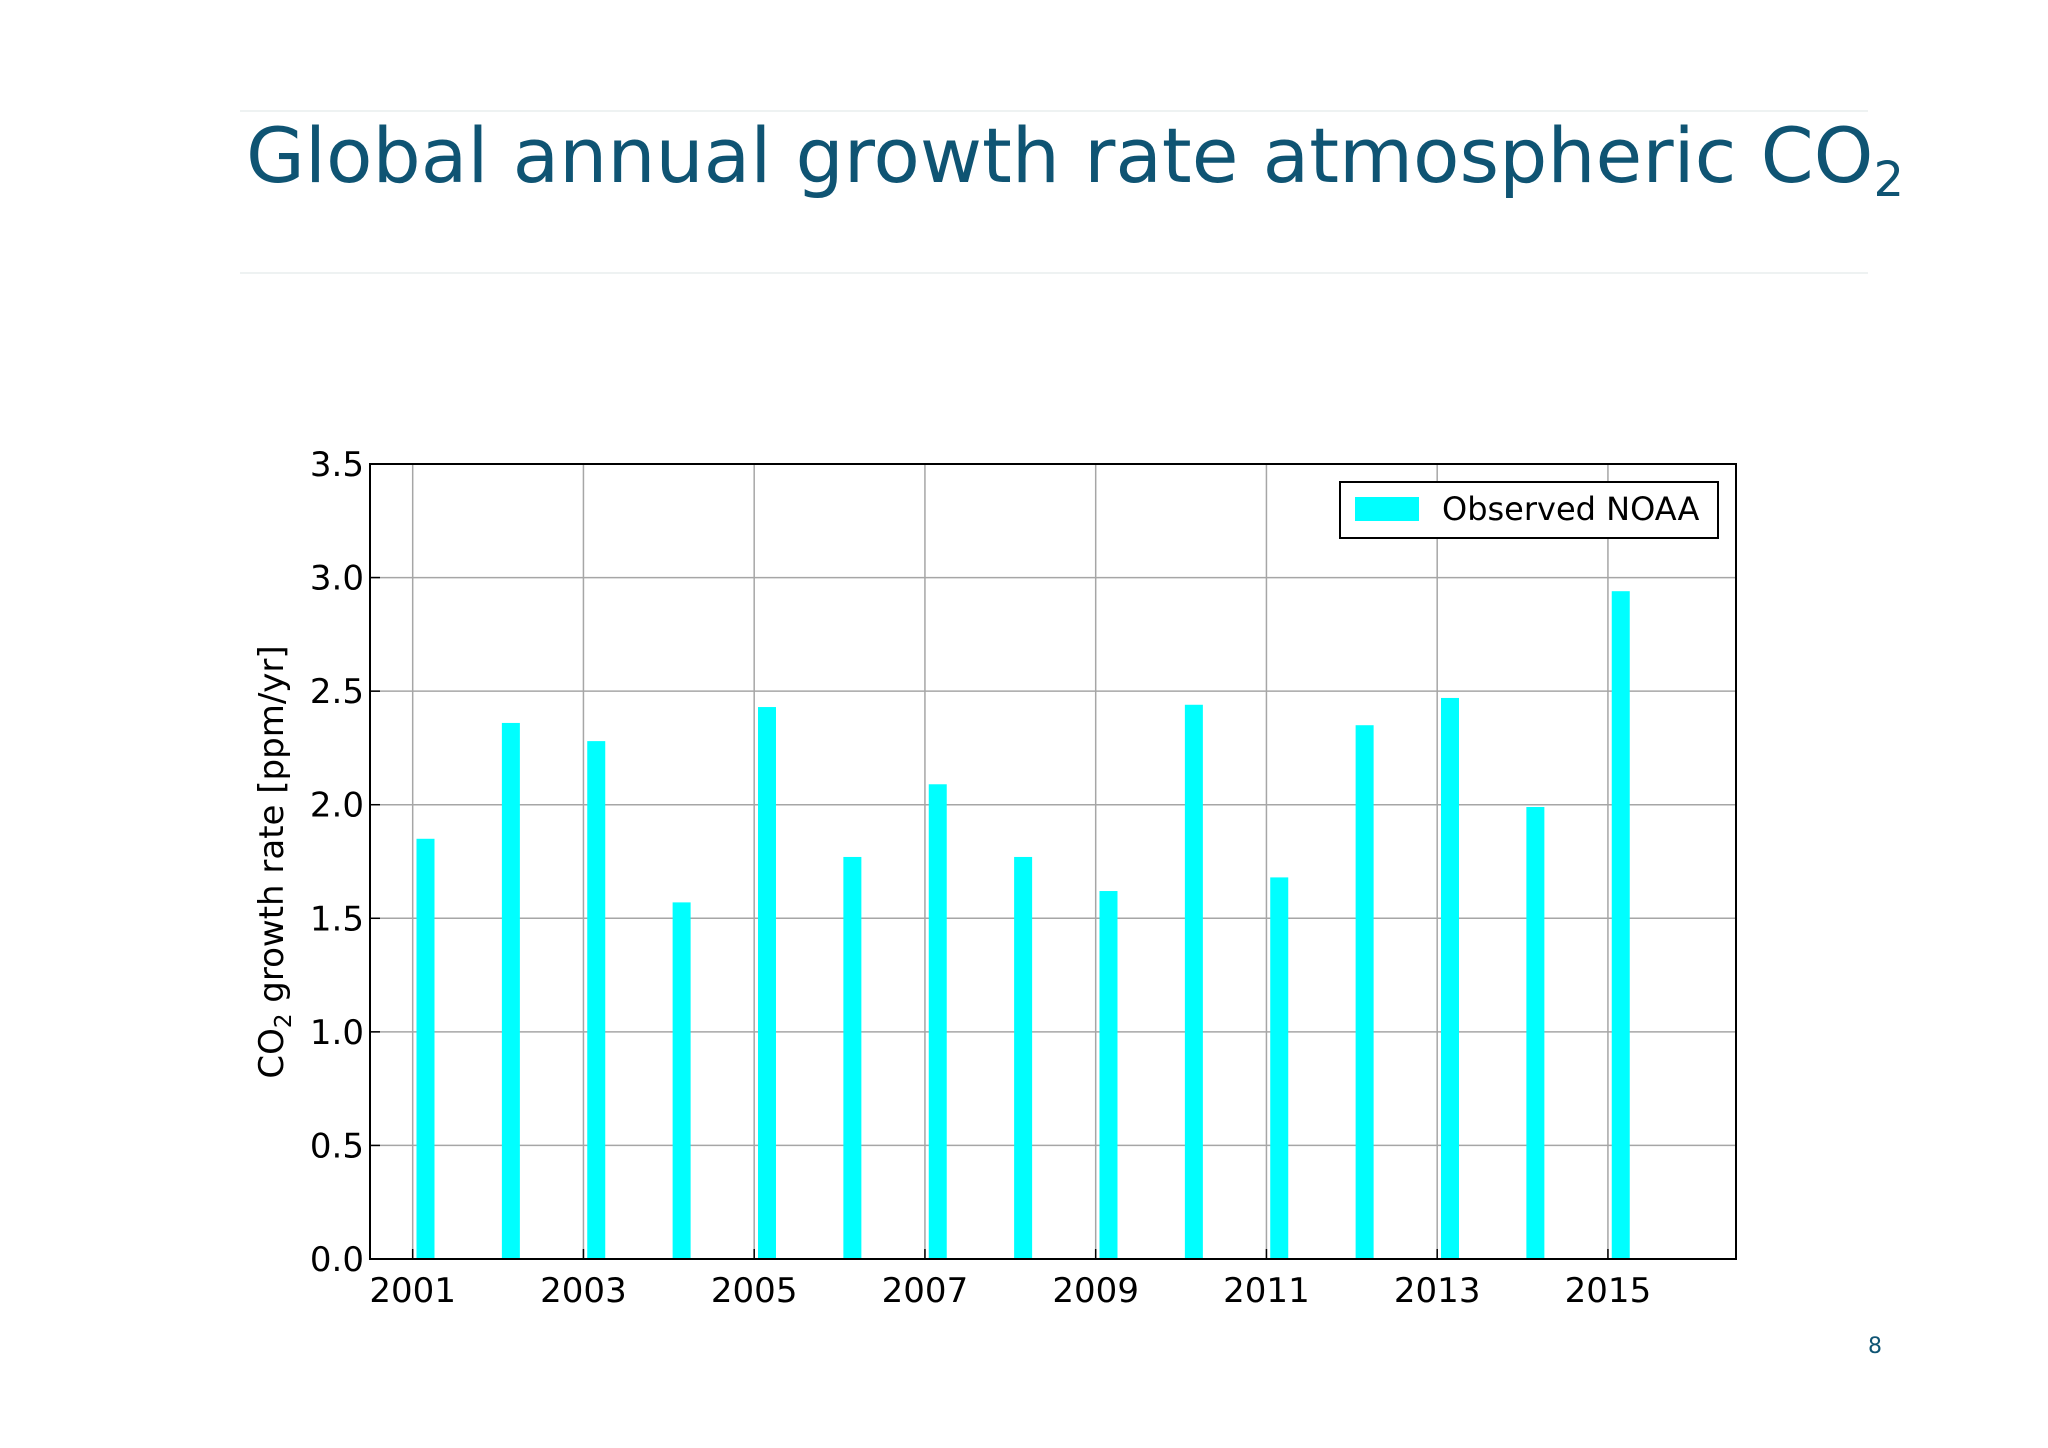  Describe the element at coordinates (583, 1291) in the screenshot. I see `x-tick-label-2003: 2003` at that location.